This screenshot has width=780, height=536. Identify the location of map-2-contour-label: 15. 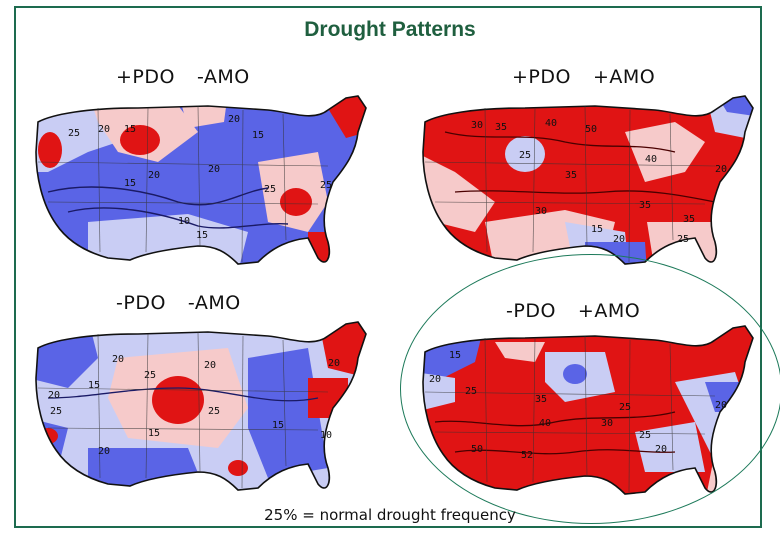
(597, 229).